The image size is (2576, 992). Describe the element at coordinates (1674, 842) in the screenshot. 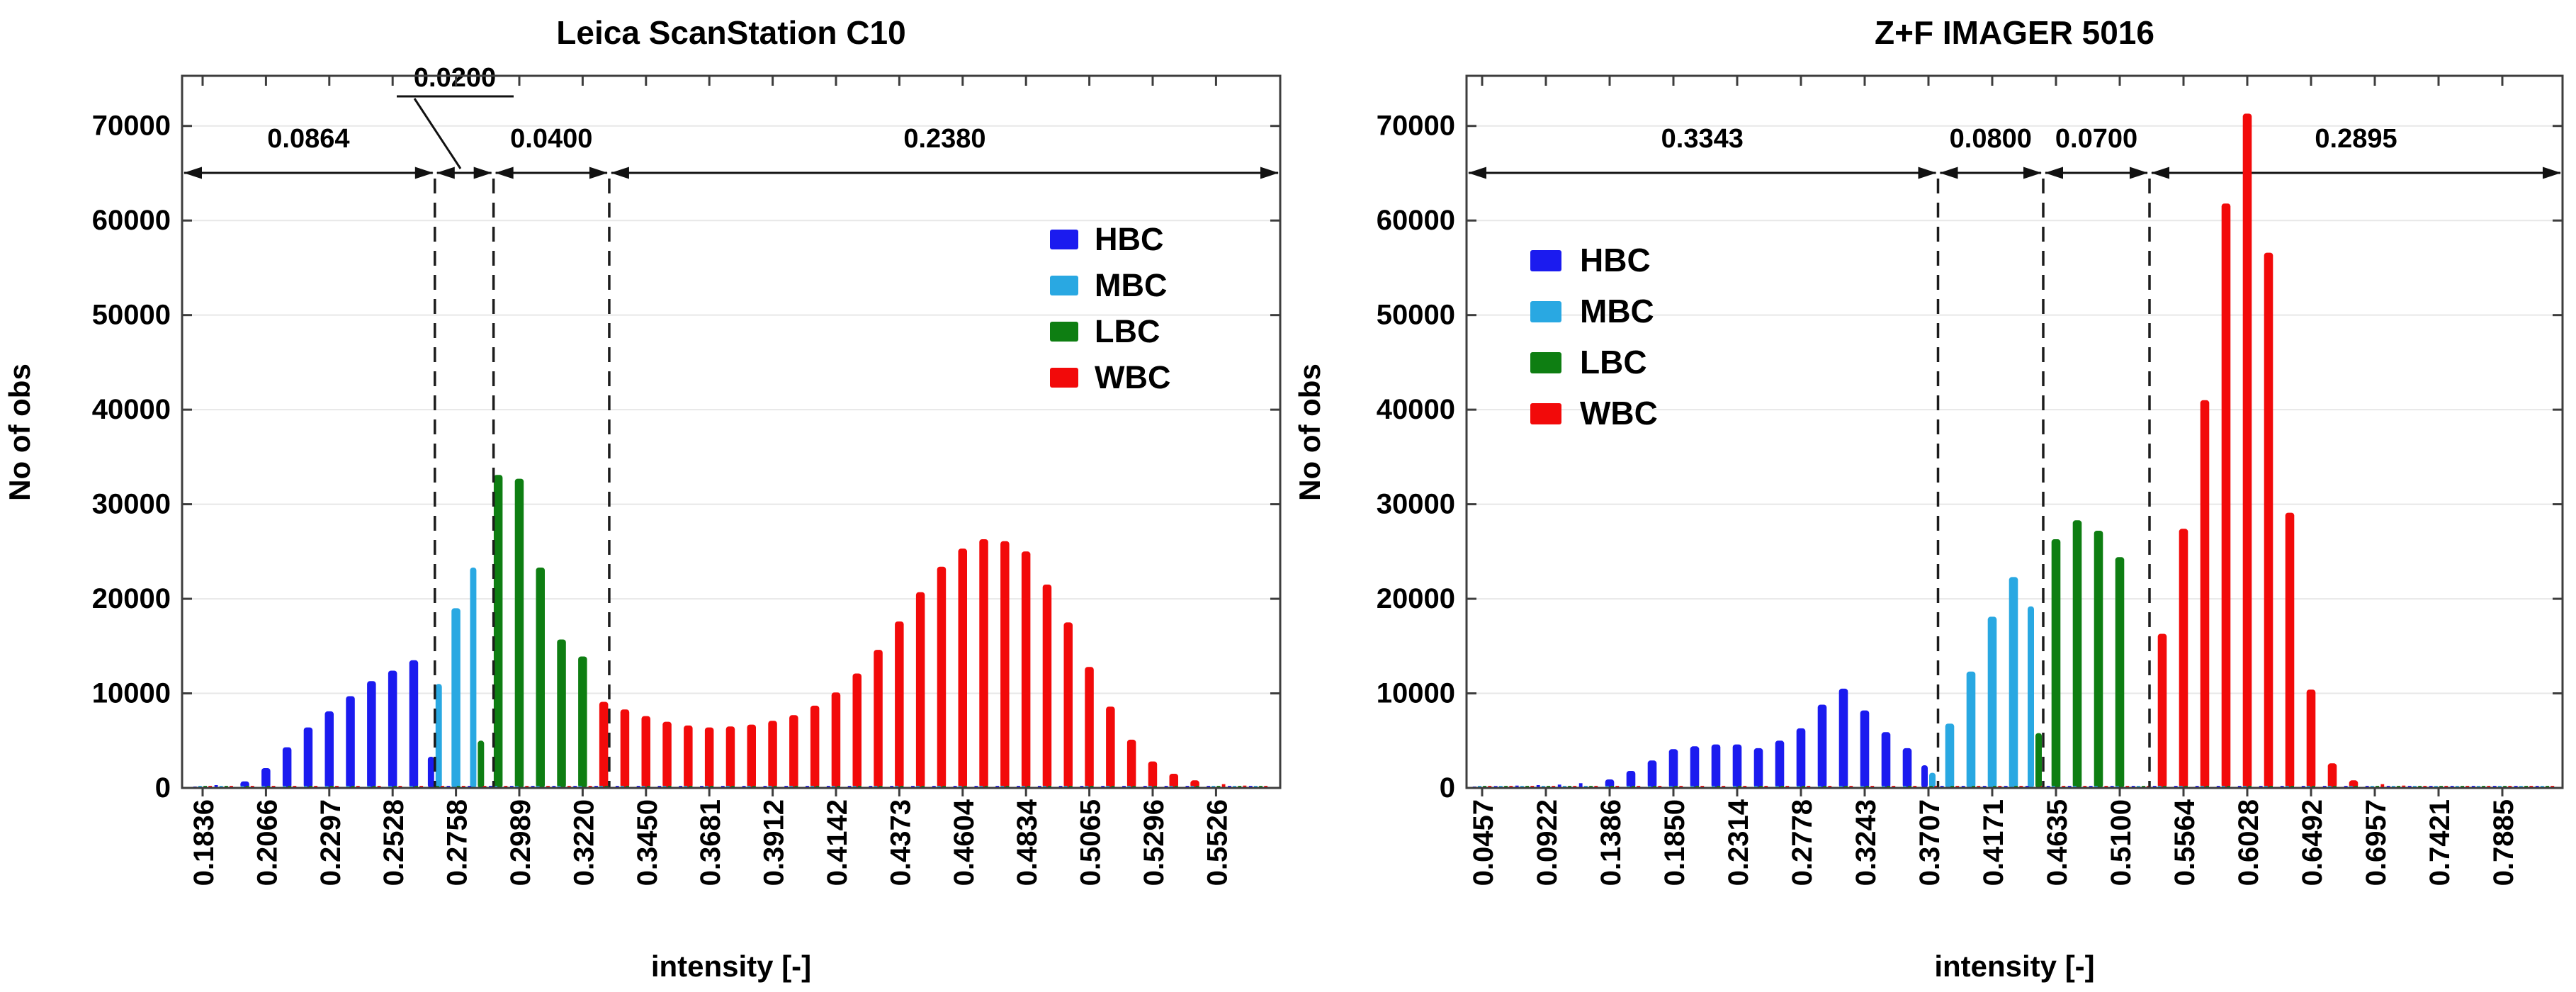

I see `svg-text: 0.1850` at that location.